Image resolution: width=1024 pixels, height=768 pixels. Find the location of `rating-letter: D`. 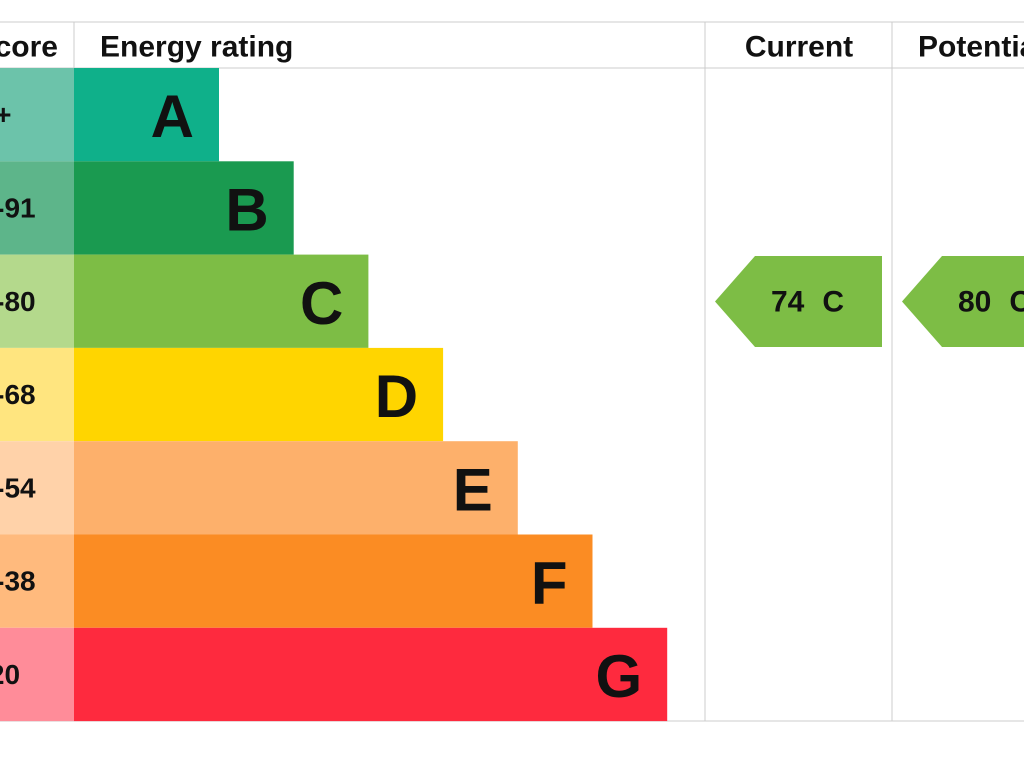

rating-letter: D is located at coordinates (396, 396).